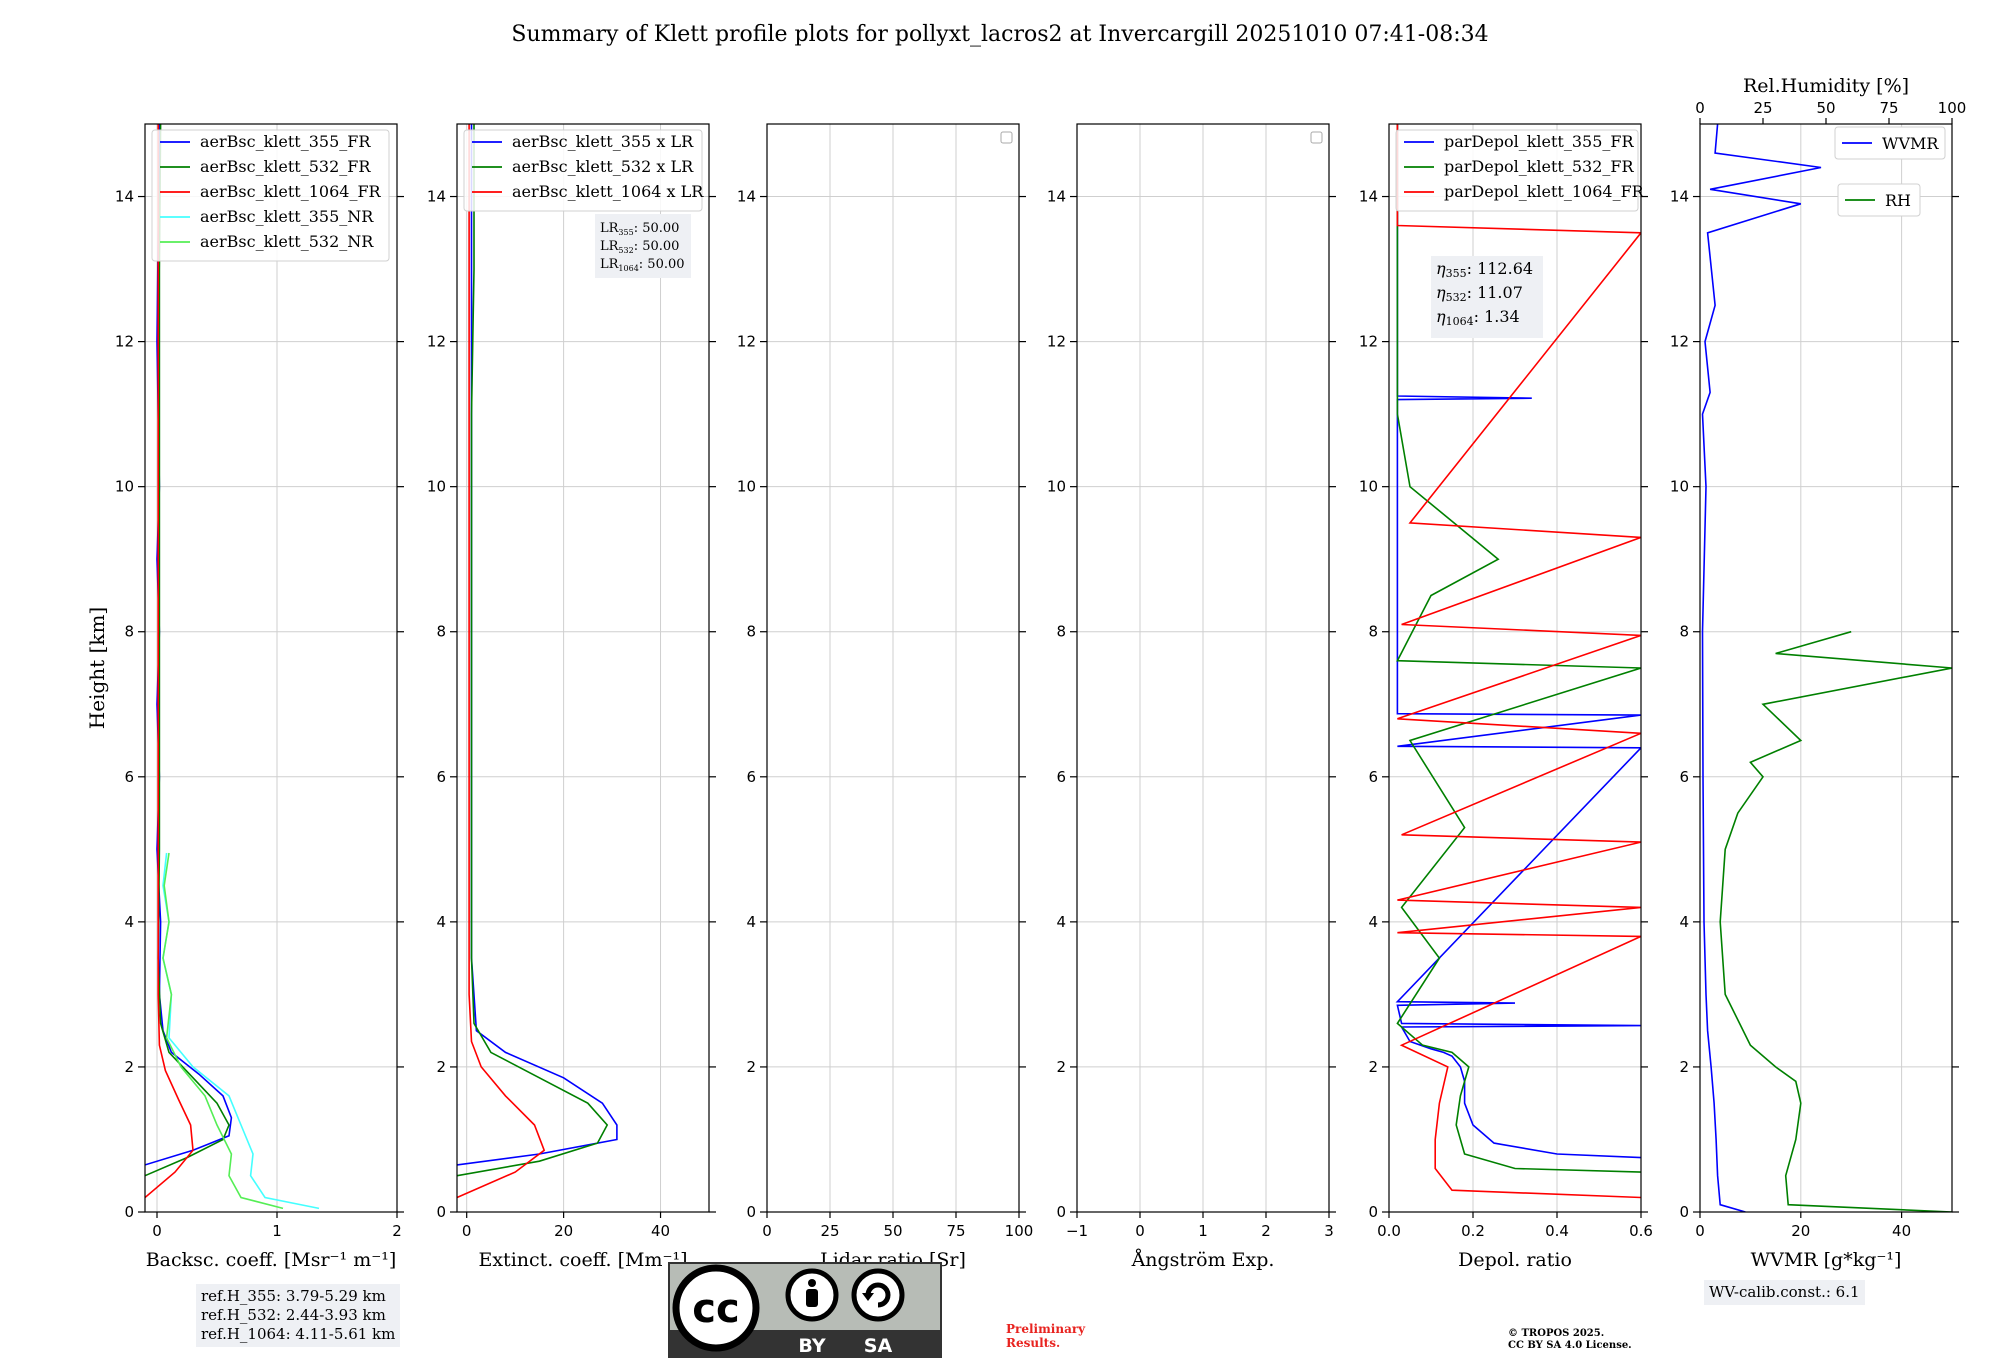  Describe the element at coordinates (639, 247) in the screenshot. I see `annotation-text: LR532: 50.00` at that location.